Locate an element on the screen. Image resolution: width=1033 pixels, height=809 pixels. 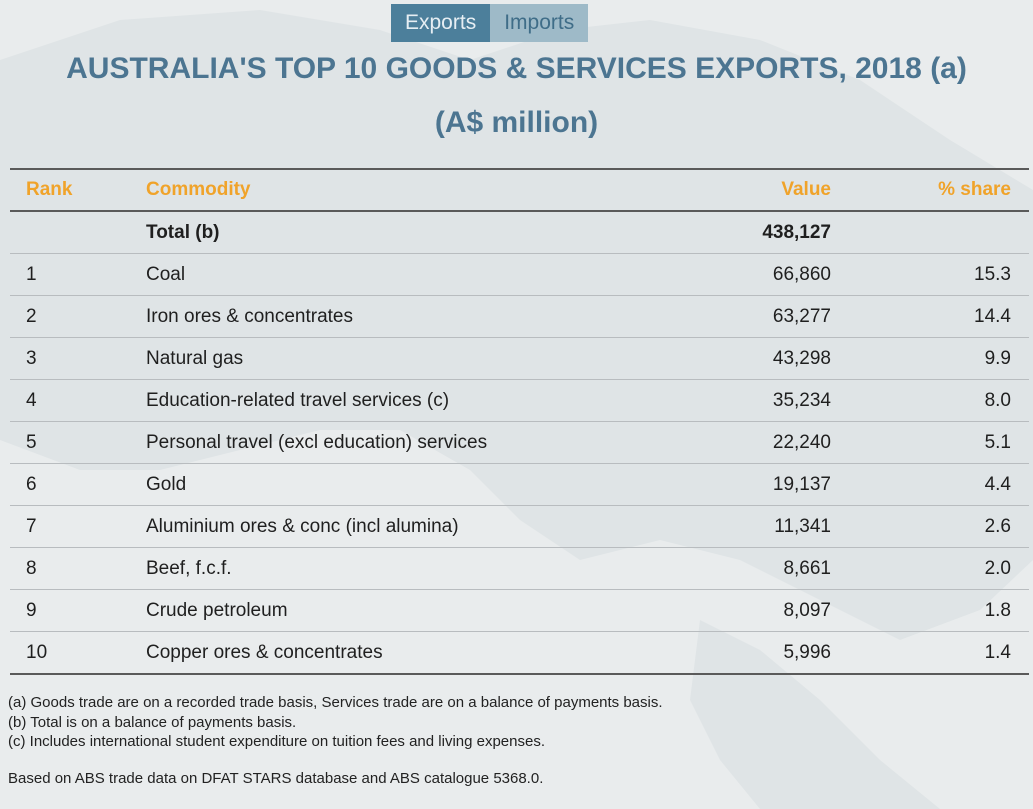
cell-rank: 4 is located at coordinates (78, 400).